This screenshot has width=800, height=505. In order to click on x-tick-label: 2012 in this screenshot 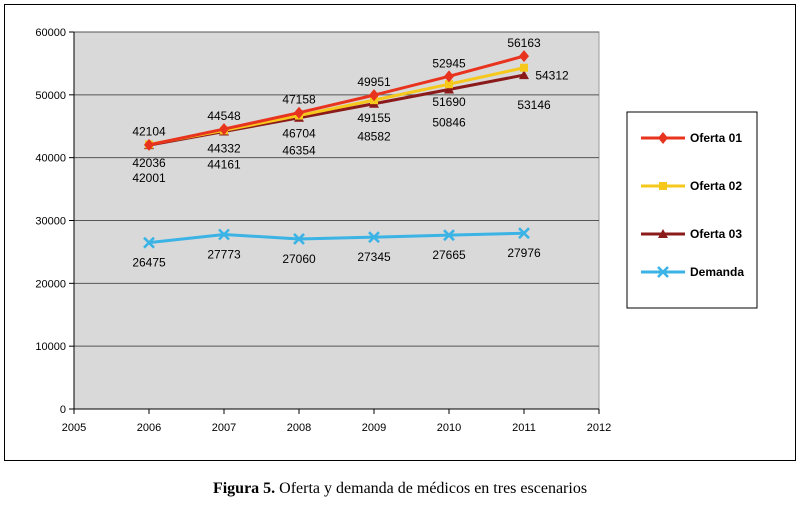, I will do `click(599, 428)`.